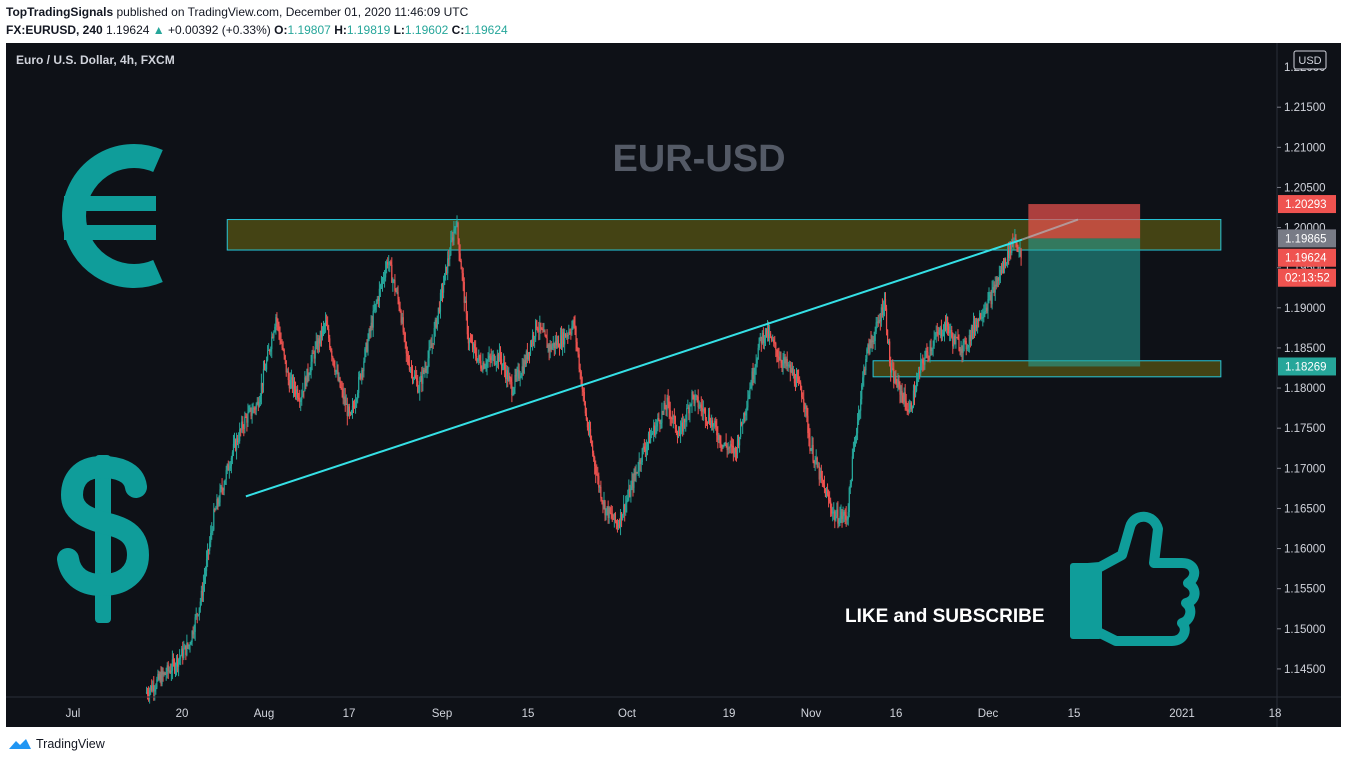 The image size is (1348, 763). What do you see at coordinates (698, 159) in the screenshot?
I see `chart-title: EUR-USD` at bounding box center [698, 159].